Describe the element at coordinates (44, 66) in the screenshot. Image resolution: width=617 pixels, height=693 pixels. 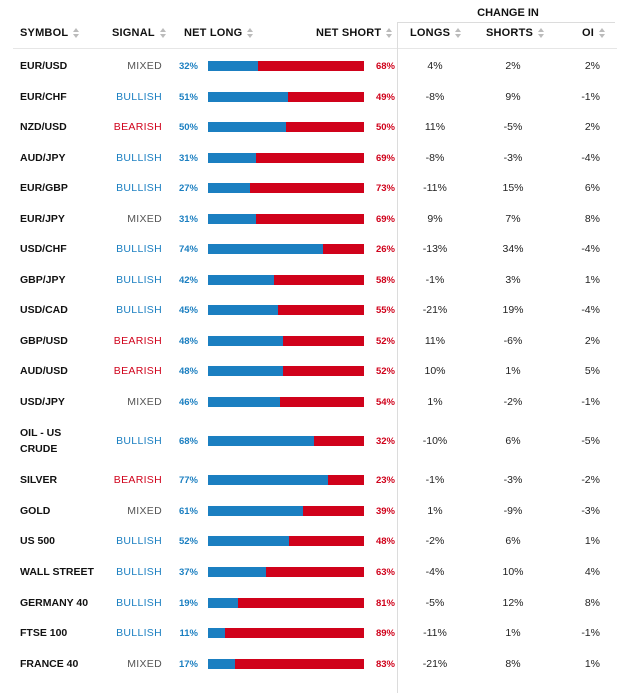
I see `symbol-cell: EUR/USD` at that location.